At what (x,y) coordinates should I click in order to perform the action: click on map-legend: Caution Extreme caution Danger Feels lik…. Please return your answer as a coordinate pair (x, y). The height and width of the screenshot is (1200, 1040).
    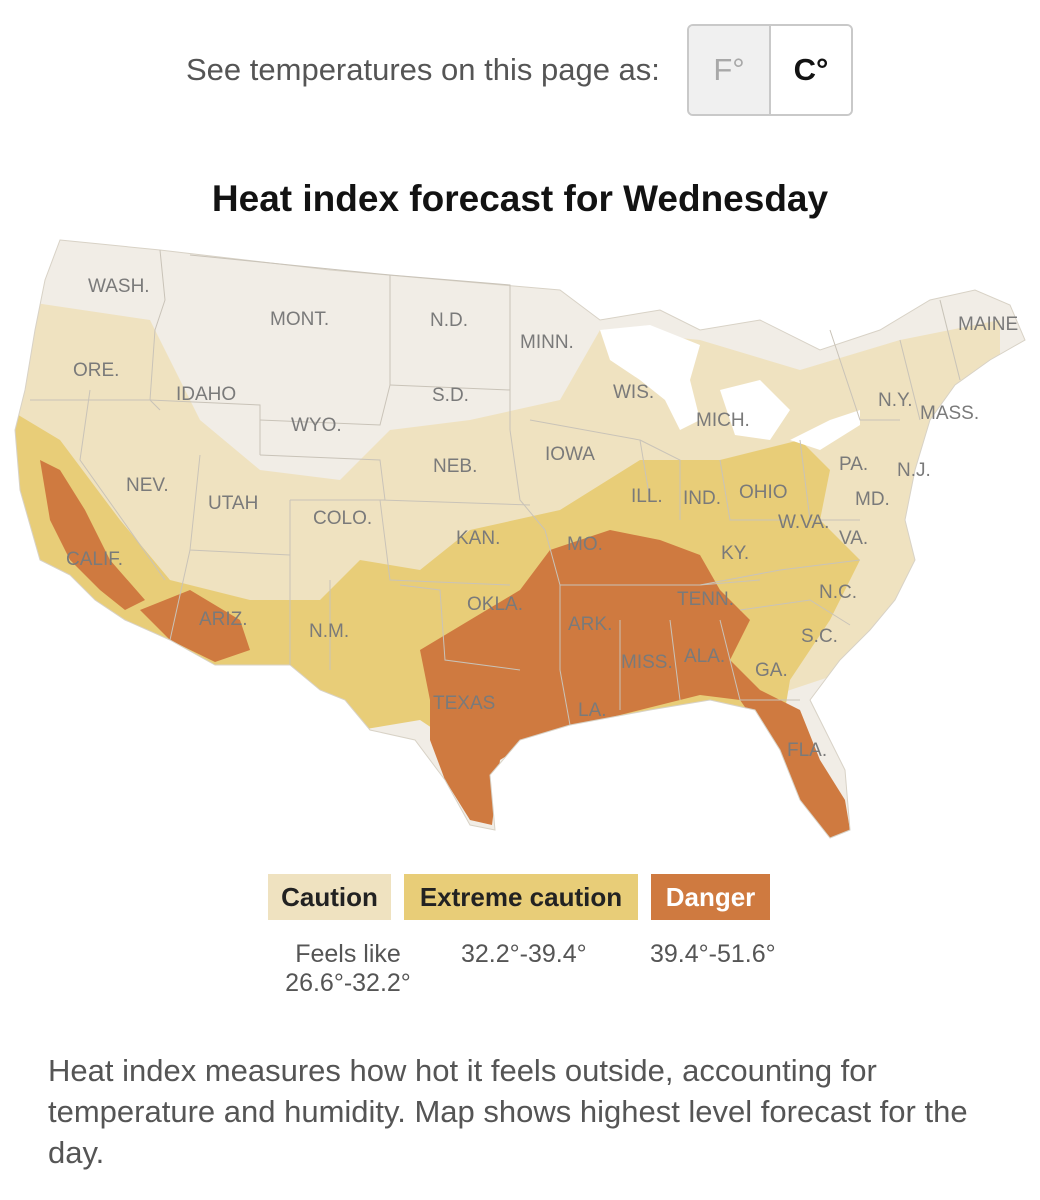
    Looking at the image, I should click on (520, 939).